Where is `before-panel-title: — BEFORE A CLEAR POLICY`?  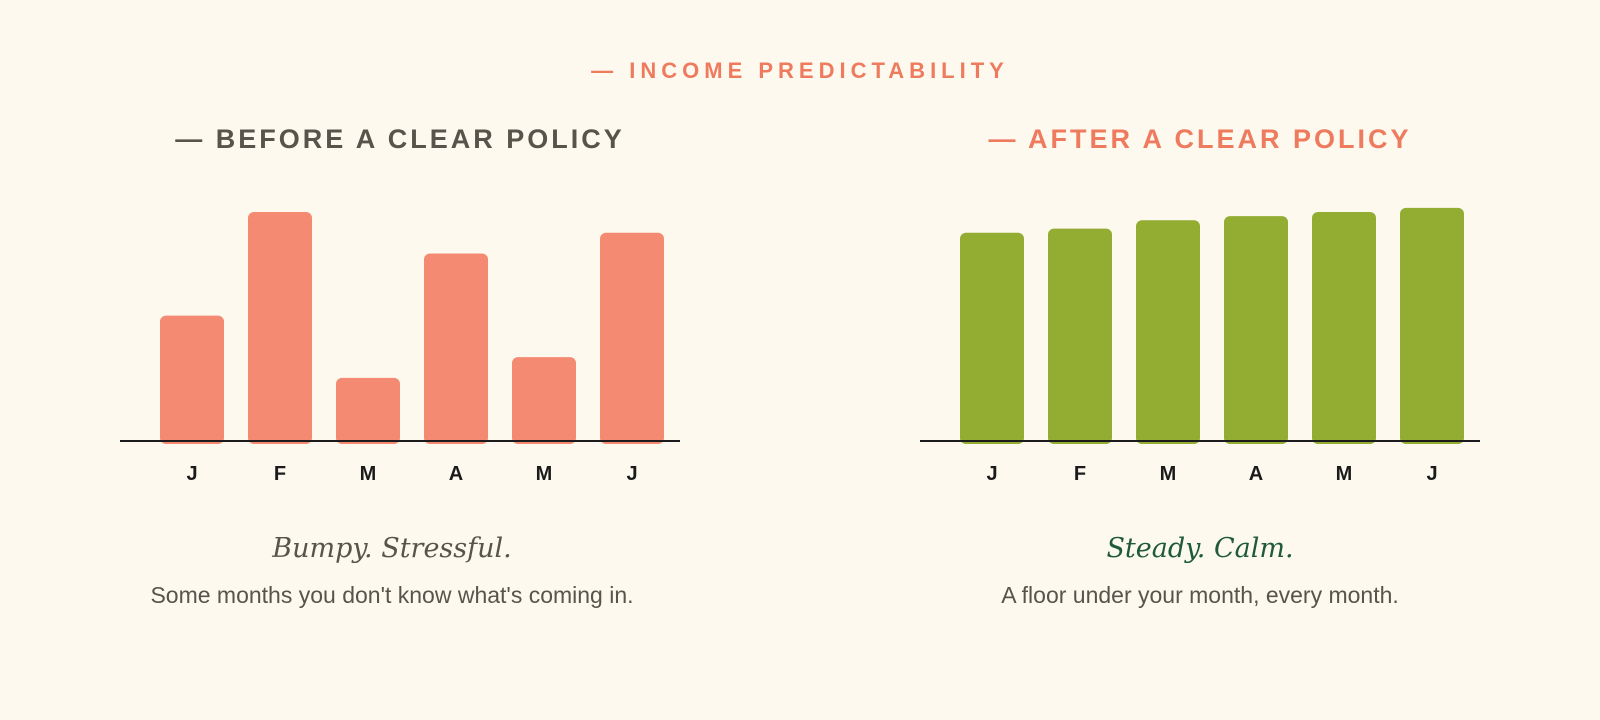 before-panel-title: — BEFORE A CLEAR POLICY is located at coordinates (400, 139).